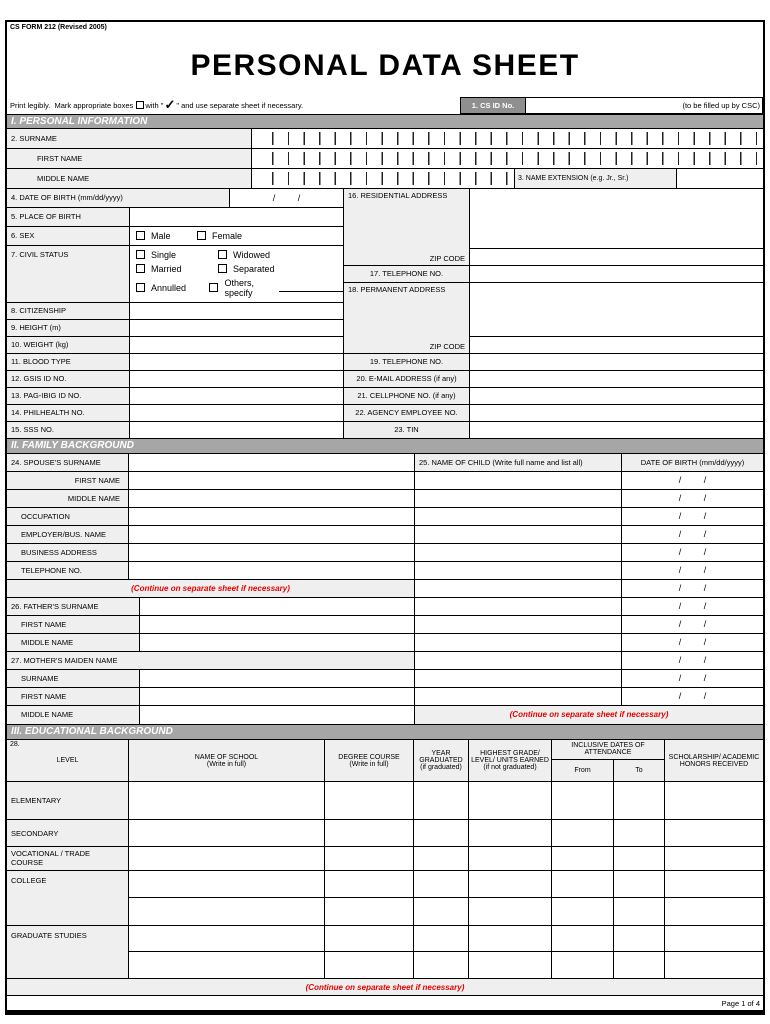  I want to click on secondary-scholarship-input, so click(714, 833).